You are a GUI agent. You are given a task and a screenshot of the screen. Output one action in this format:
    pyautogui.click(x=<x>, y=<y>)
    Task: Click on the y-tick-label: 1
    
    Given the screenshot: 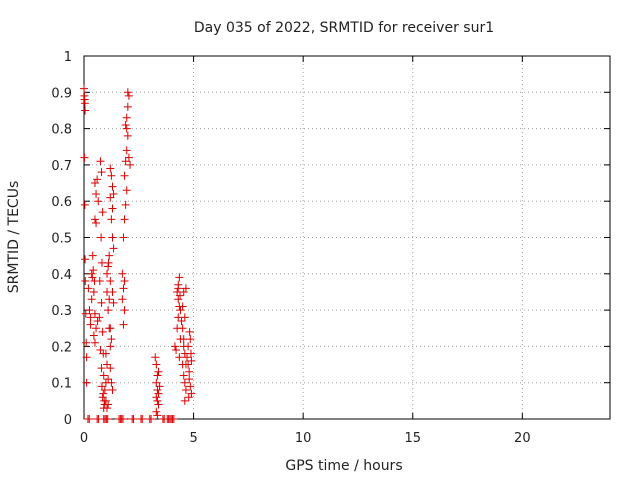 What is the action you would take?
    pyautogui.click(x=68, y=57)
    